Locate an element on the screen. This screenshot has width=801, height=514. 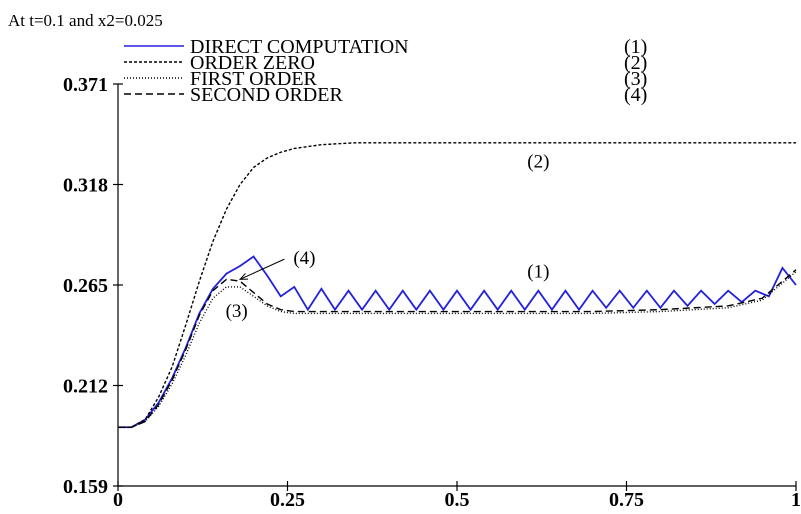
annotation-label: (1) is located at coordinates (538, 271).